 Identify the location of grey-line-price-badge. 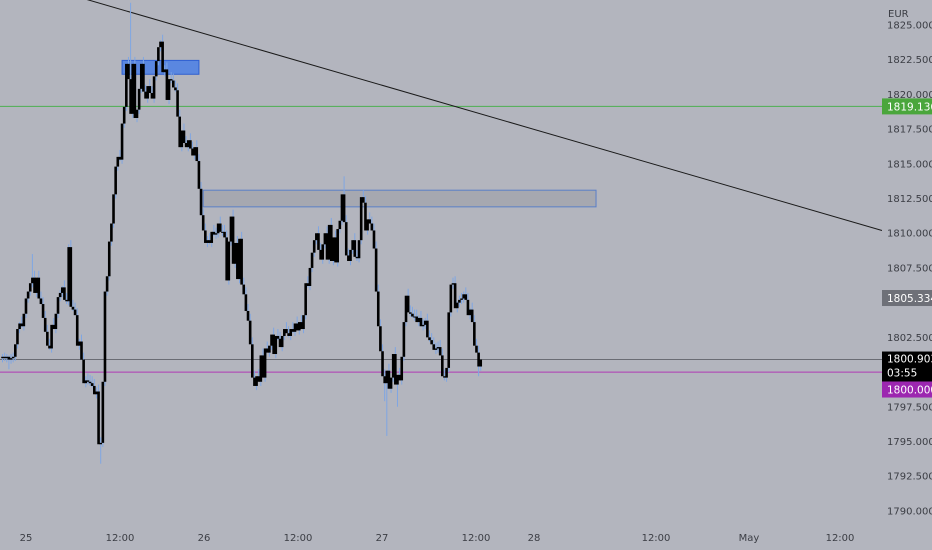
(907, 298).